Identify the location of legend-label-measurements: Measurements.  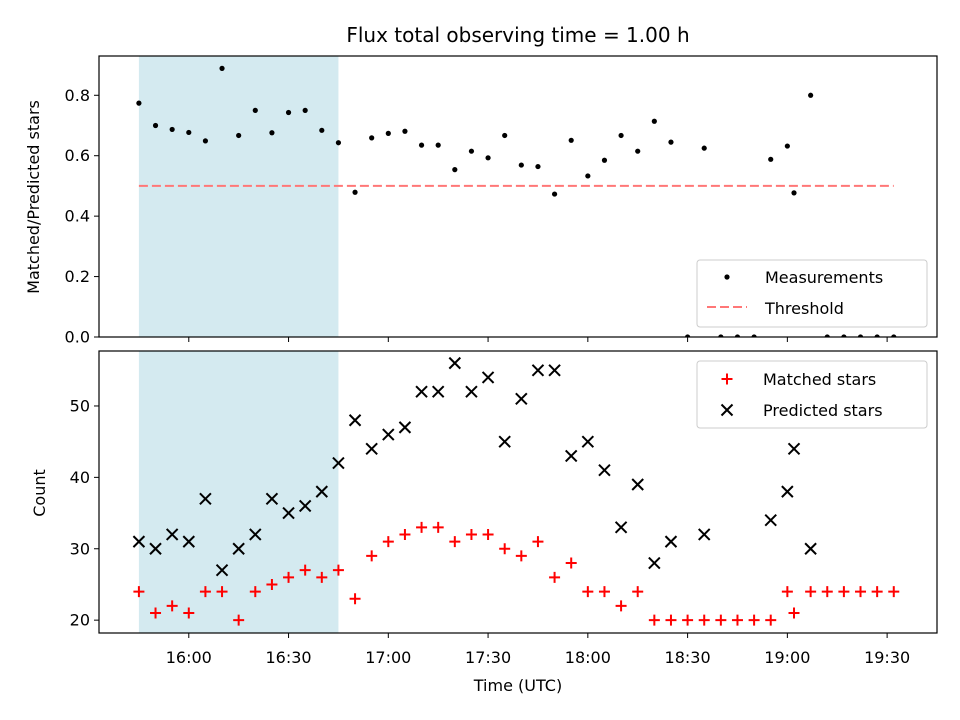
(824, 277).